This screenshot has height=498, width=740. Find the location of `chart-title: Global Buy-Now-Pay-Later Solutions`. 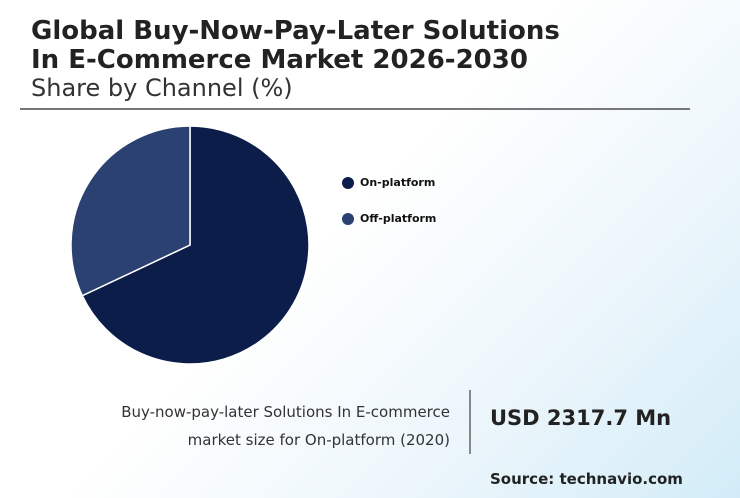

chart-title: Global Buy-Now-Pay-Later Solutions is located at coordinates (295, 31).